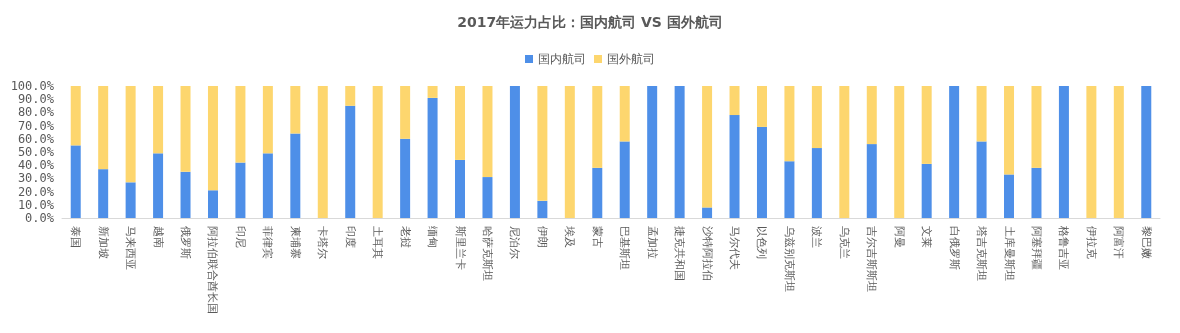  Describe the element at coordinates (295, 242) in the screenshot. I see `x-tick-label: 柬埔寨` at that location.